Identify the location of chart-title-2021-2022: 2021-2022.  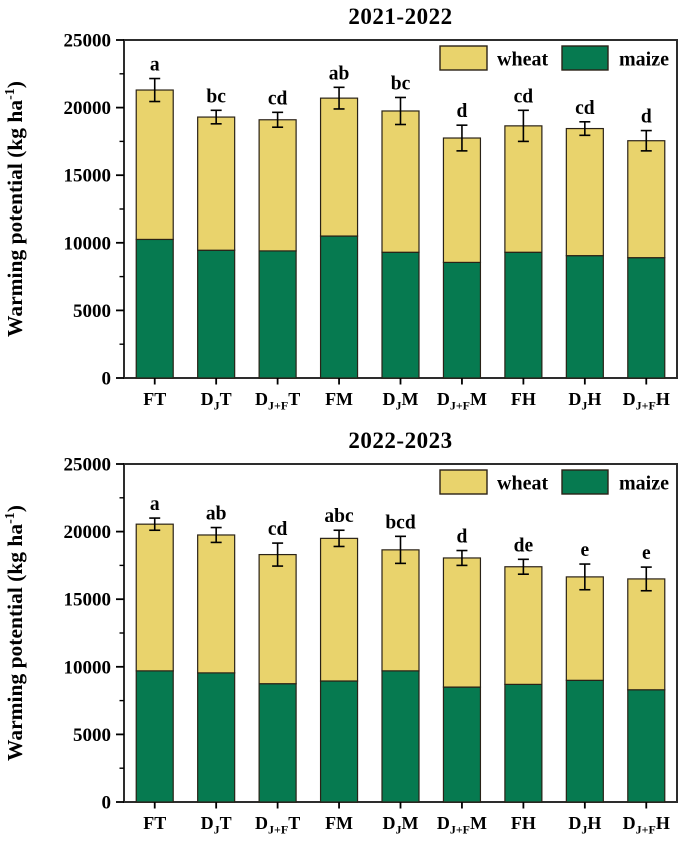
(400, 16).